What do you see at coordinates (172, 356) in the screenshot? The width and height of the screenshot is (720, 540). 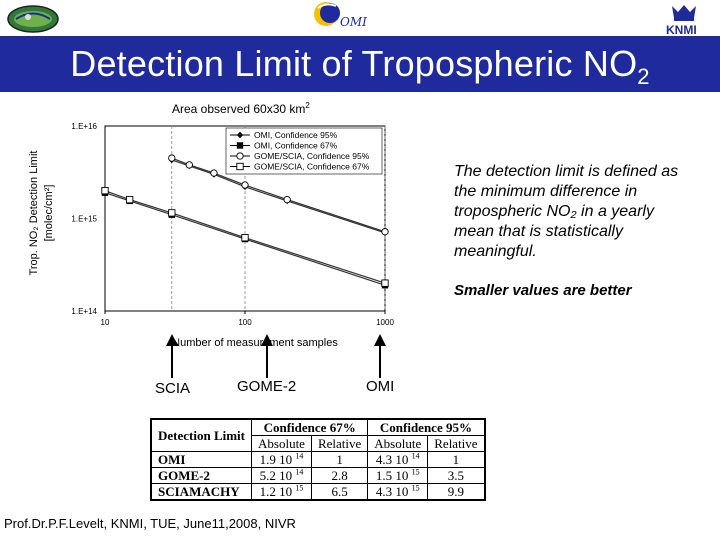 I see `arrow-scia-icon` at bounding box center [172, 356].